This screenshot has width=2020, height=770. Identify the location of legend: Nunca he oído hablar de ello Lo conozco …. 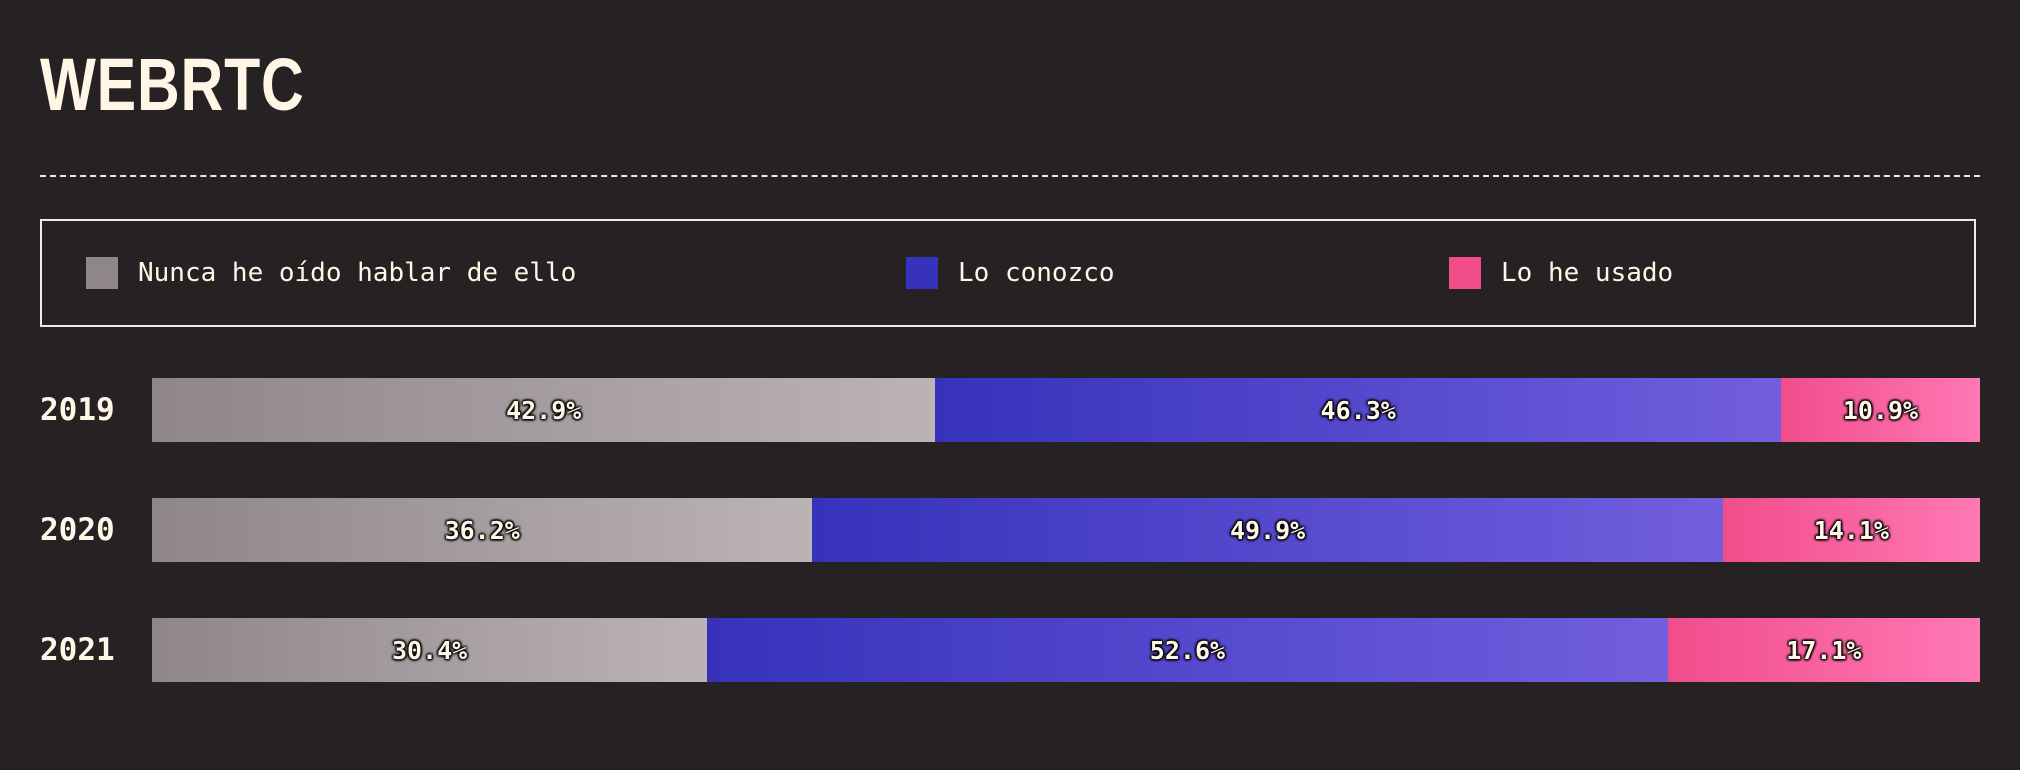
(1008, 273).